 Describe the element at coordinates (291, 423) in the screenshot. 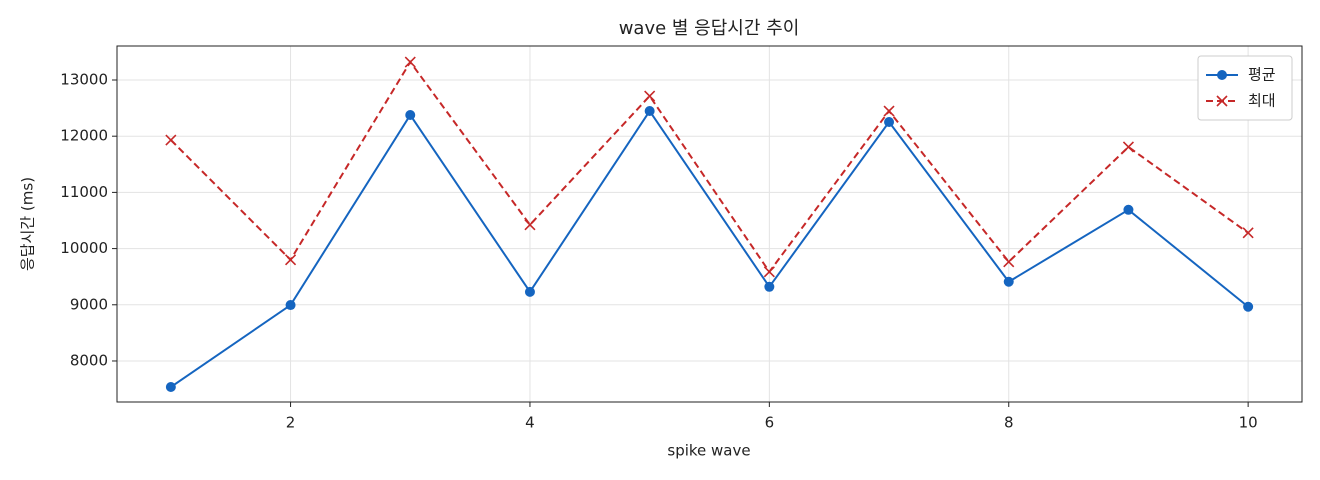

I see `x-tick-label: 2` at that location.